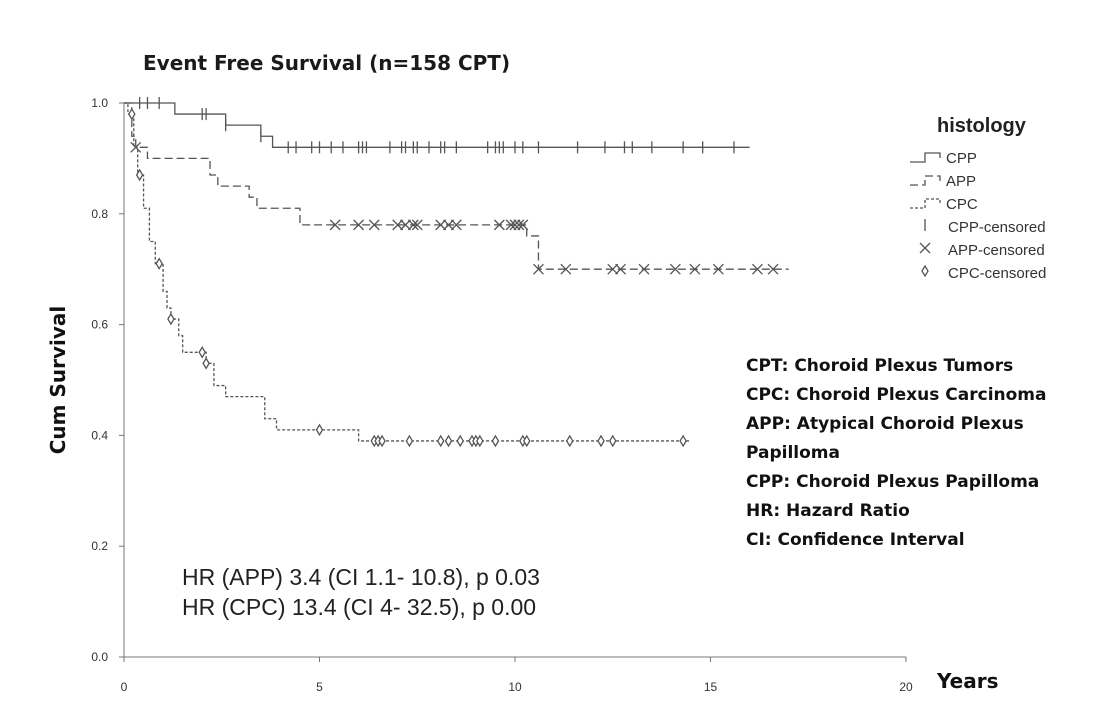 This screenshot has height=708, width=1103. I want to click on legend-label: APP-censored, so click(996, 250).